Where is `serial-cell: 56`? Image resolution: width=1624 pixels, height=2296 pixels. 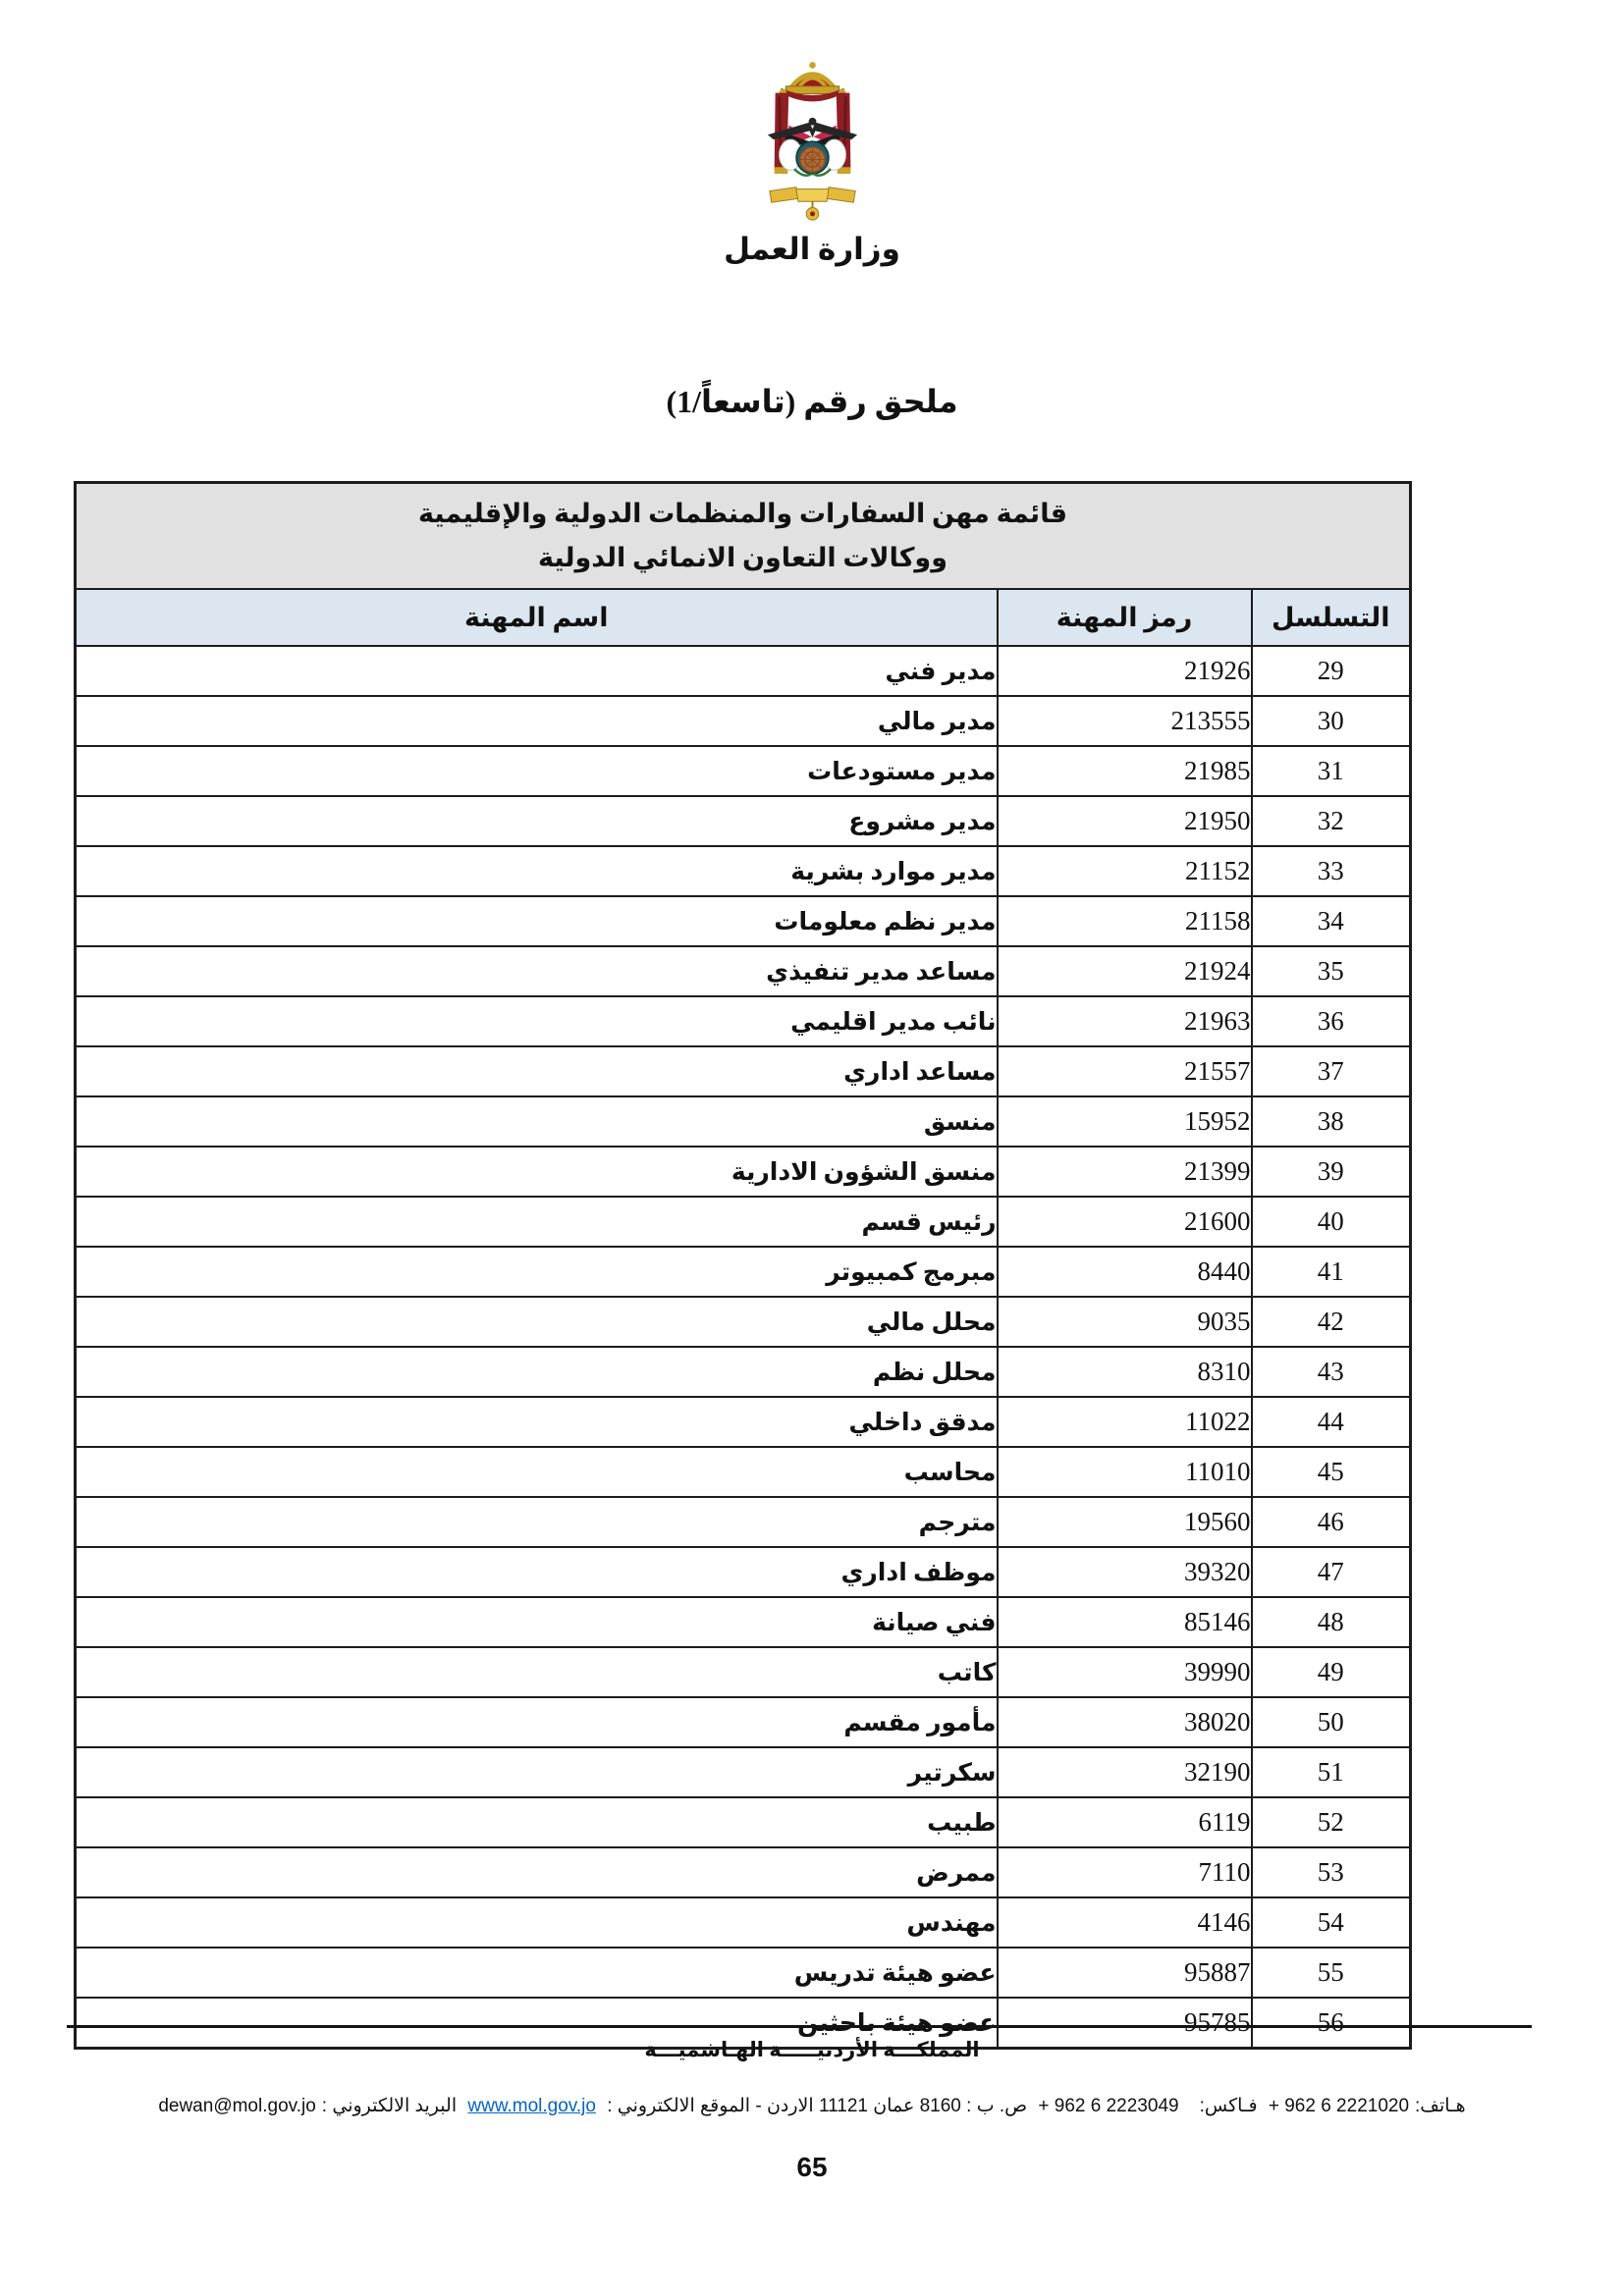
serial-cell: 56 is located at coordinates (1331, 2024).